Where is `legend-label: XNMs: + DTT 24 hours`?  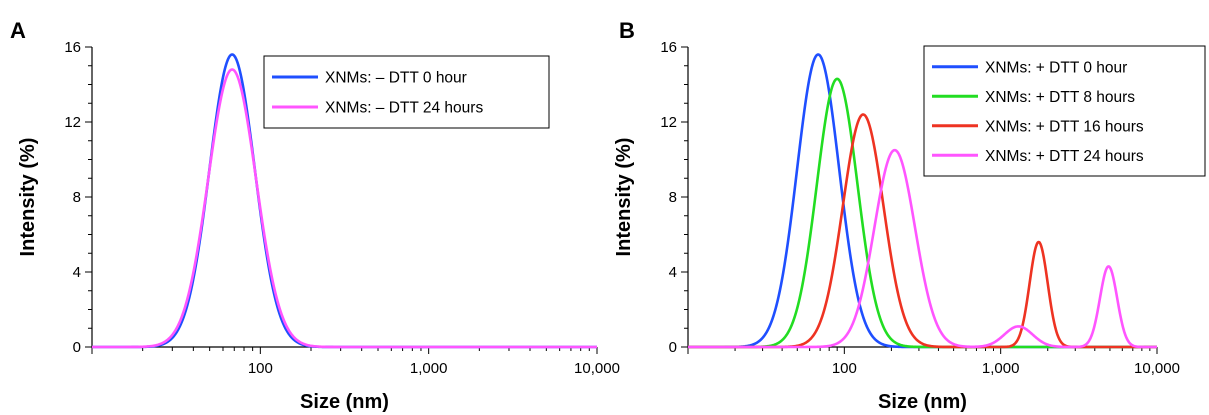
legend-label: XNMs: + DTT 24 hours is located at coordinates (1064, 156).